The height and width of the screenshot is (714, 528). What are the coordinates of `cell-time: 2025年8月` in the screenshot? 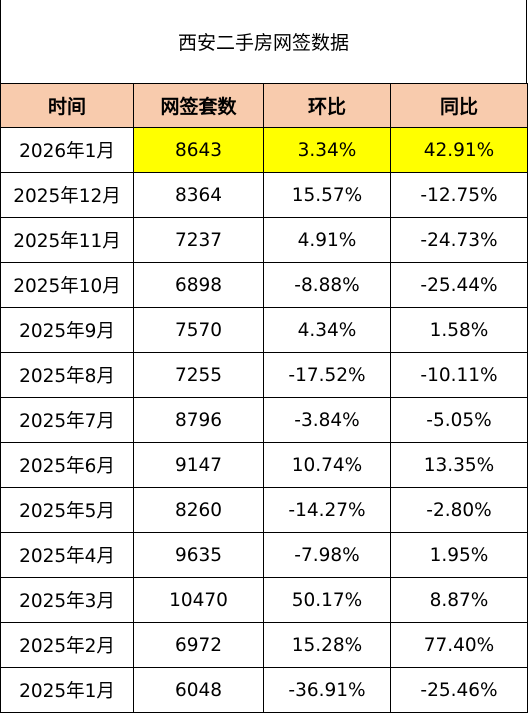 It's located at (67, 375).